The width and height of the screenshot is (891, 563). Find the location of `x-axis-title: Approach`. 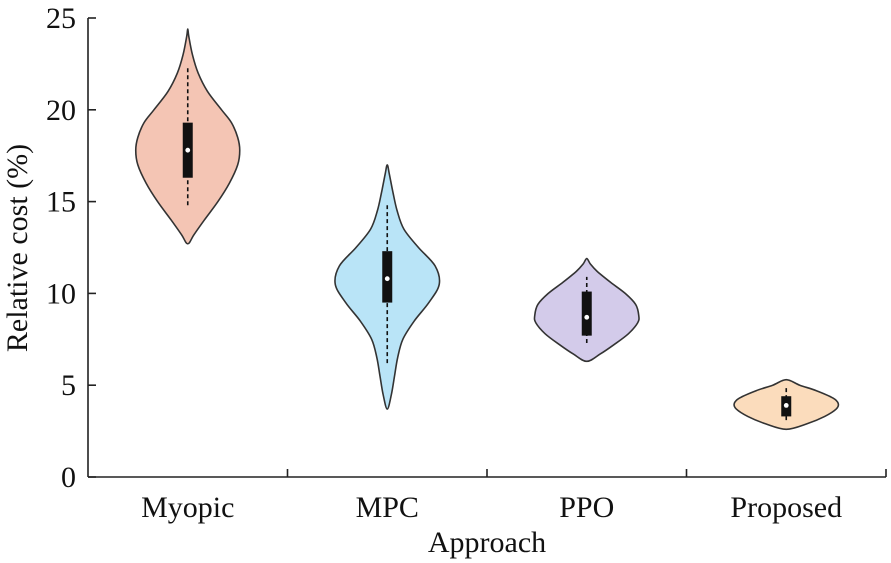

x-axis-title: Approach is located at coordinates (487, 542).